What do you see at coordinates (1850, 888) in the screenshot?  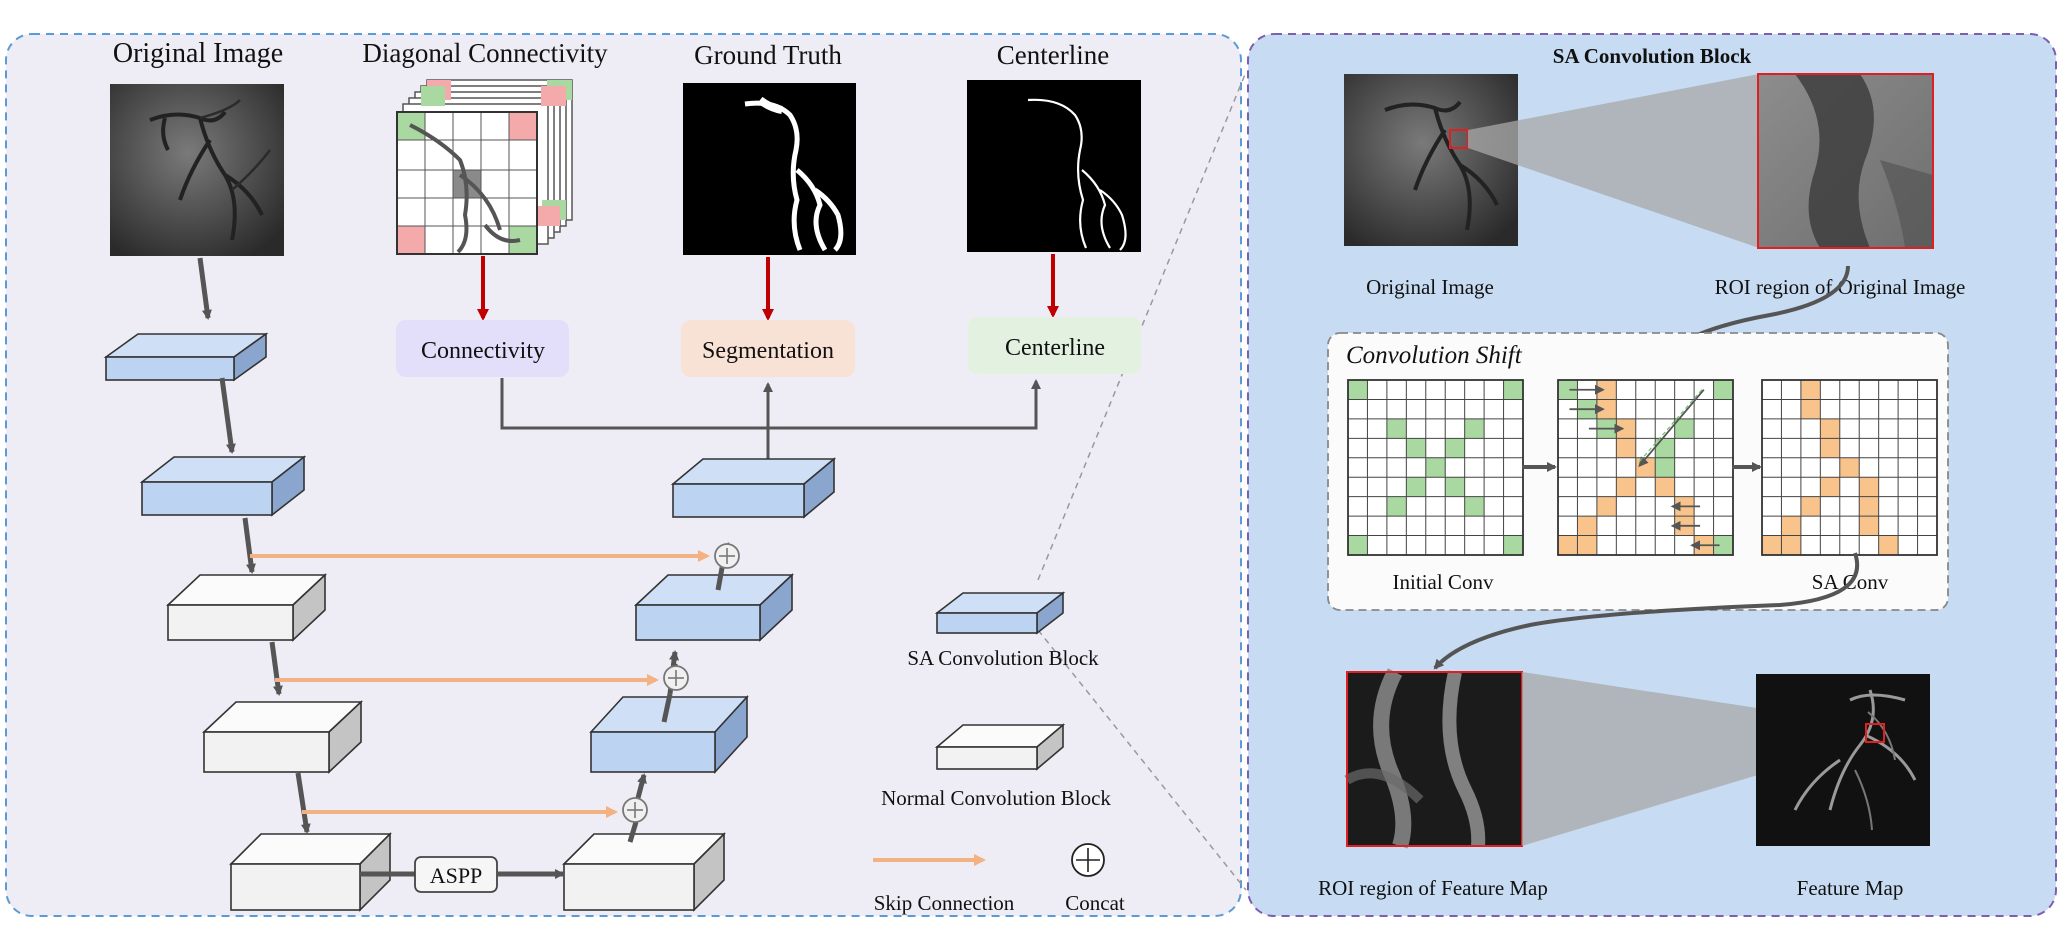 I see `label-feature-map: Feature Map` at bounding box center [1850, 888].